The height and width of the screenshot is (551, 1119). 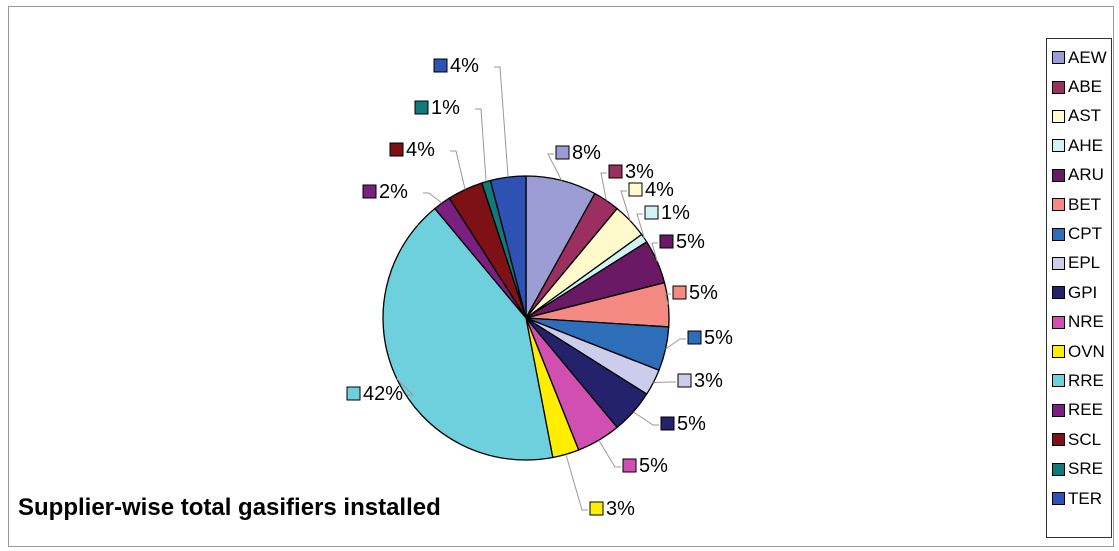 What do you see at coordinates (405, 387) in the screenshot?
I see `leader-line-rre` at bounding box center [405, 387].